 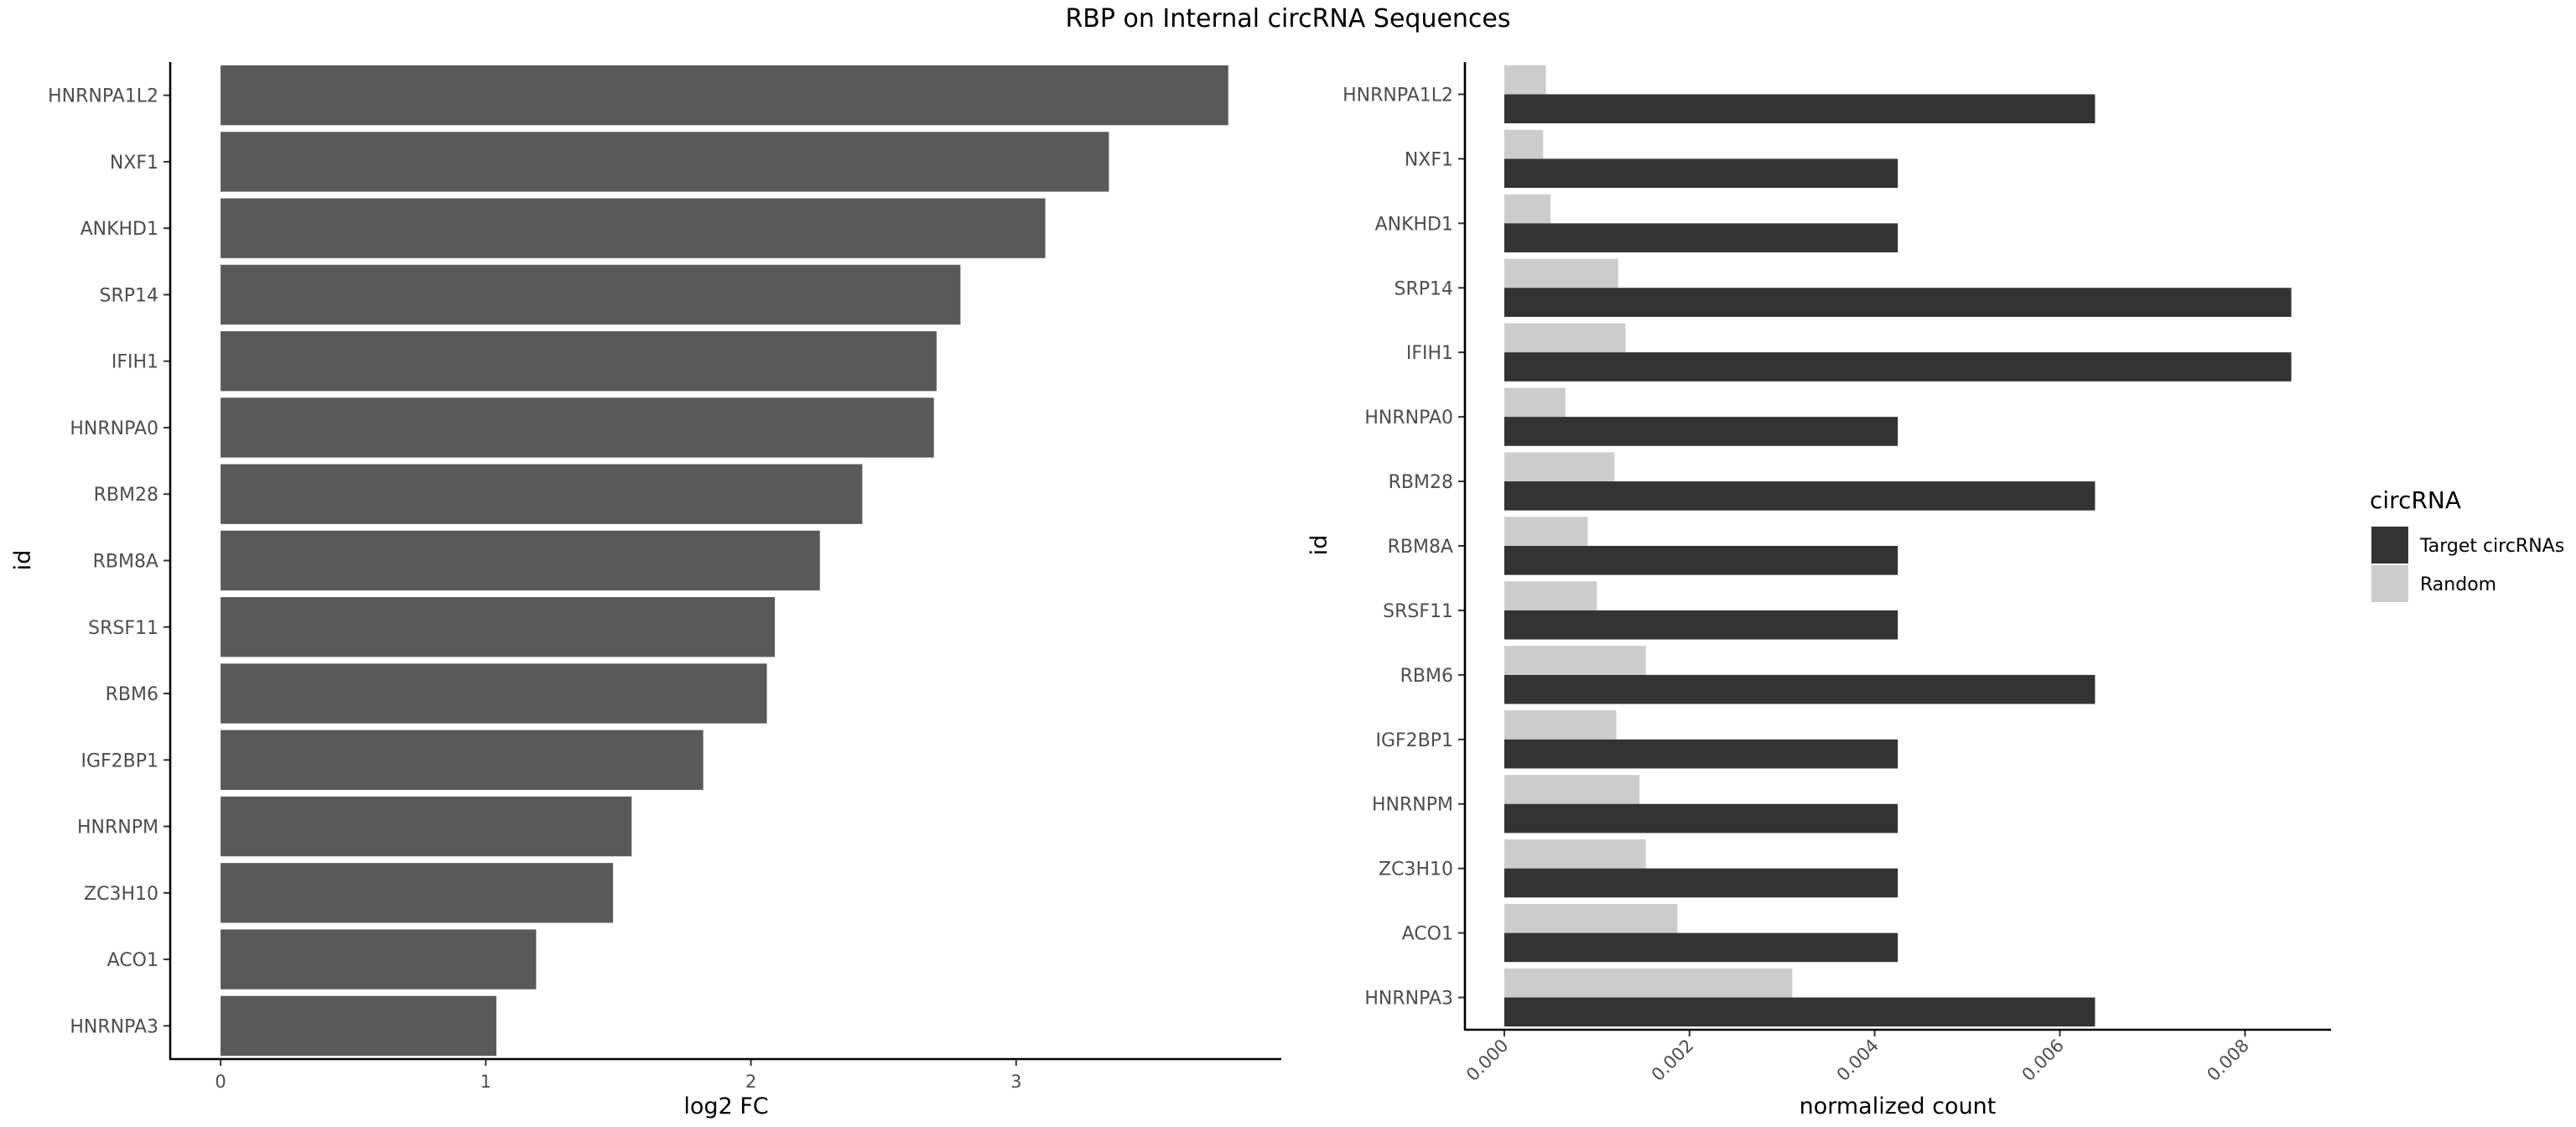 What do you see at coordinates (1527, 209) in the screenshot?
I see `bar-random-ankhd1` at bounding box center [1527, 209].